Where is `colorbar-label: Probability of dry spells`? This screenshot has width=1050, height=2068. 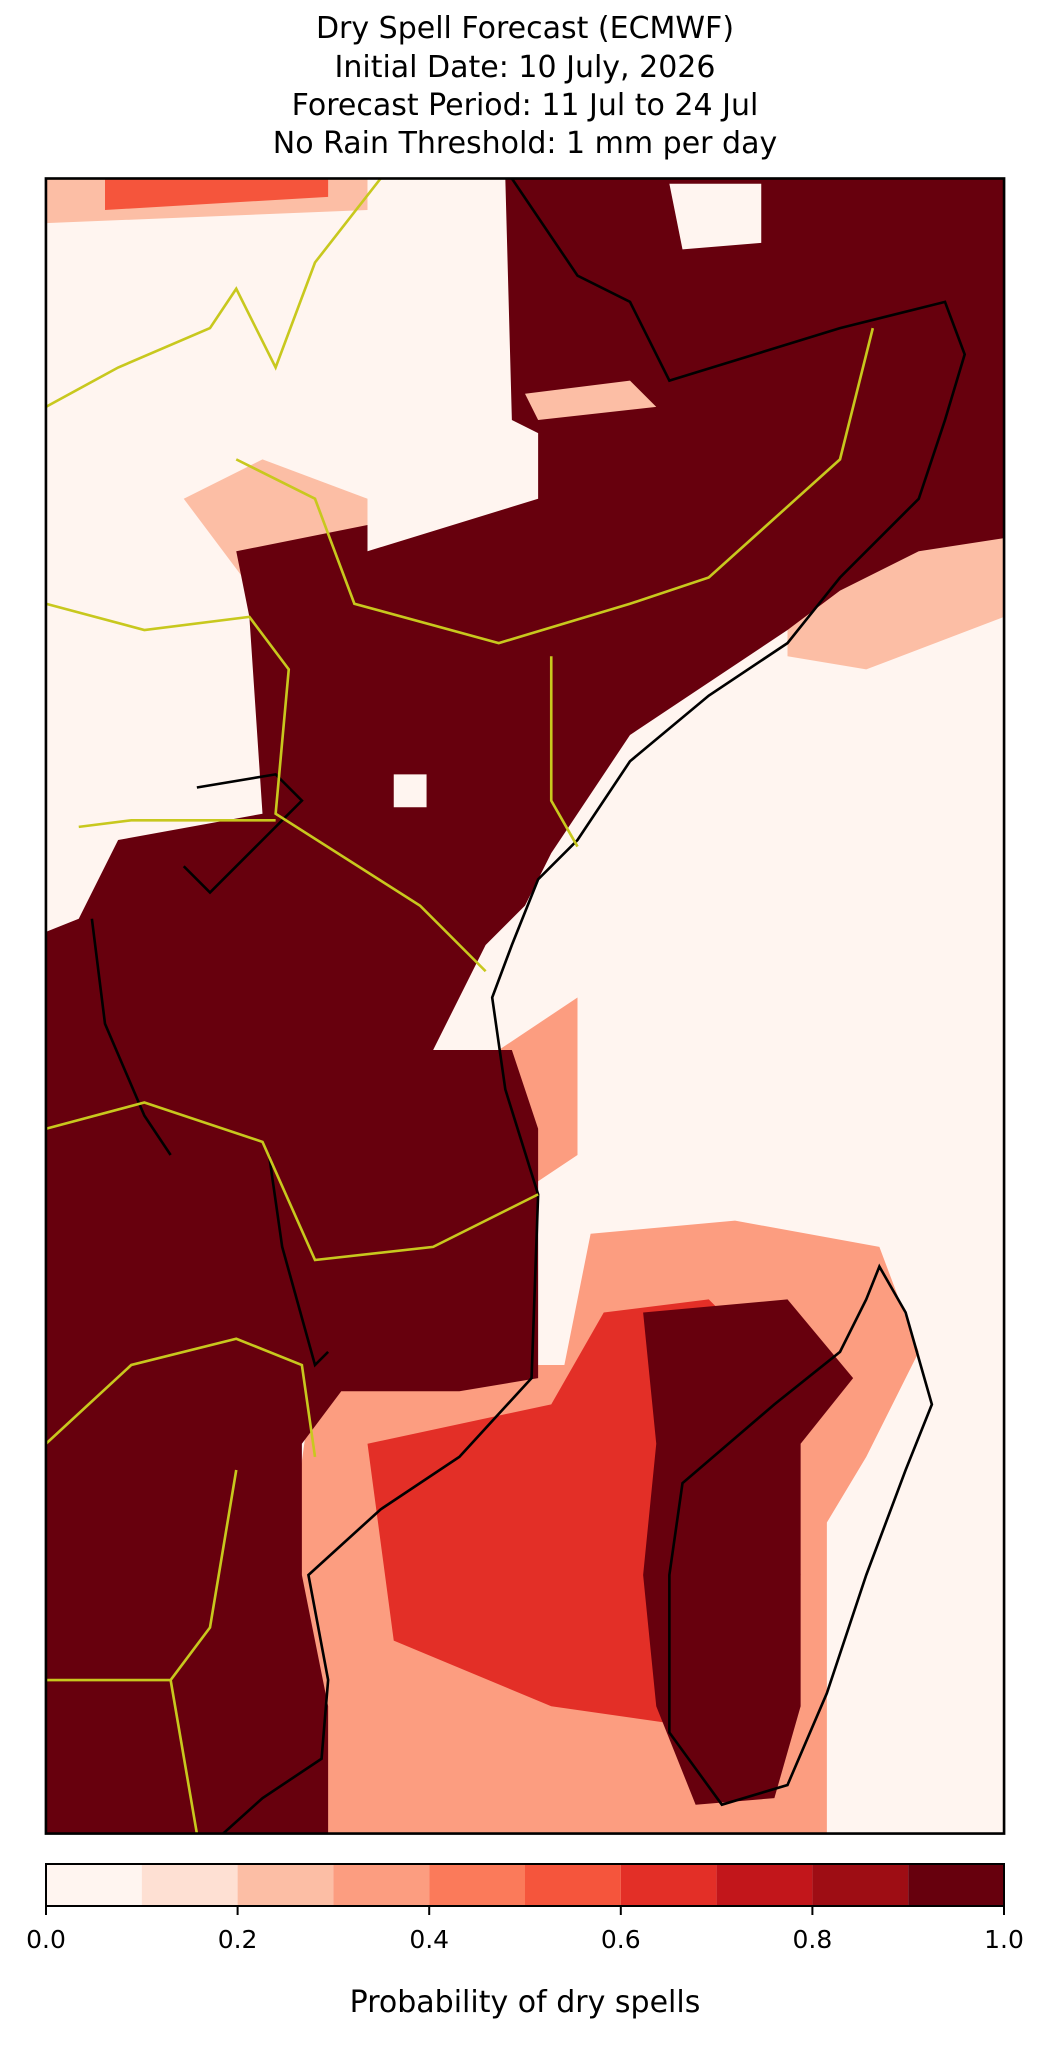
colorbar-label: Probability of dry spells is located at coordinates (525, 2002).